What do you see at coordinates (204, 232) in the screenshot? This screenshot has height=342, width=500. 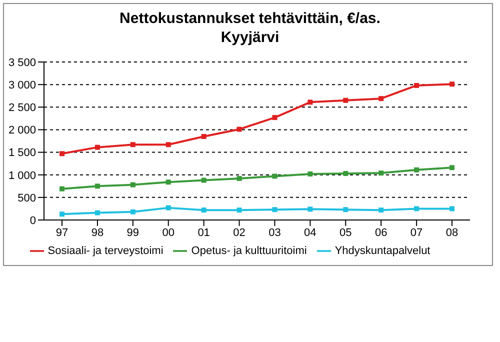 I see `x-tick-label: 01` at bounding box center [204, 232].